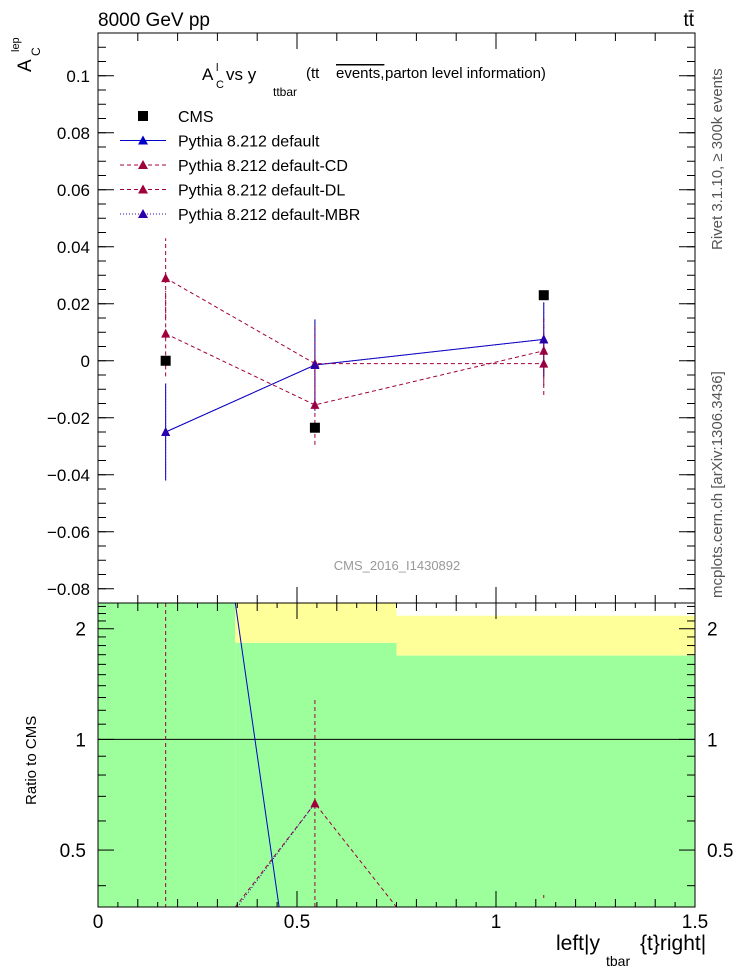 The height and width of the screenshot is (972, 746). What do you see at coordinates (73, 851) in the screenshot?
I see `ratio-ytick-label: 0.5` at bounding box center [73, 851].